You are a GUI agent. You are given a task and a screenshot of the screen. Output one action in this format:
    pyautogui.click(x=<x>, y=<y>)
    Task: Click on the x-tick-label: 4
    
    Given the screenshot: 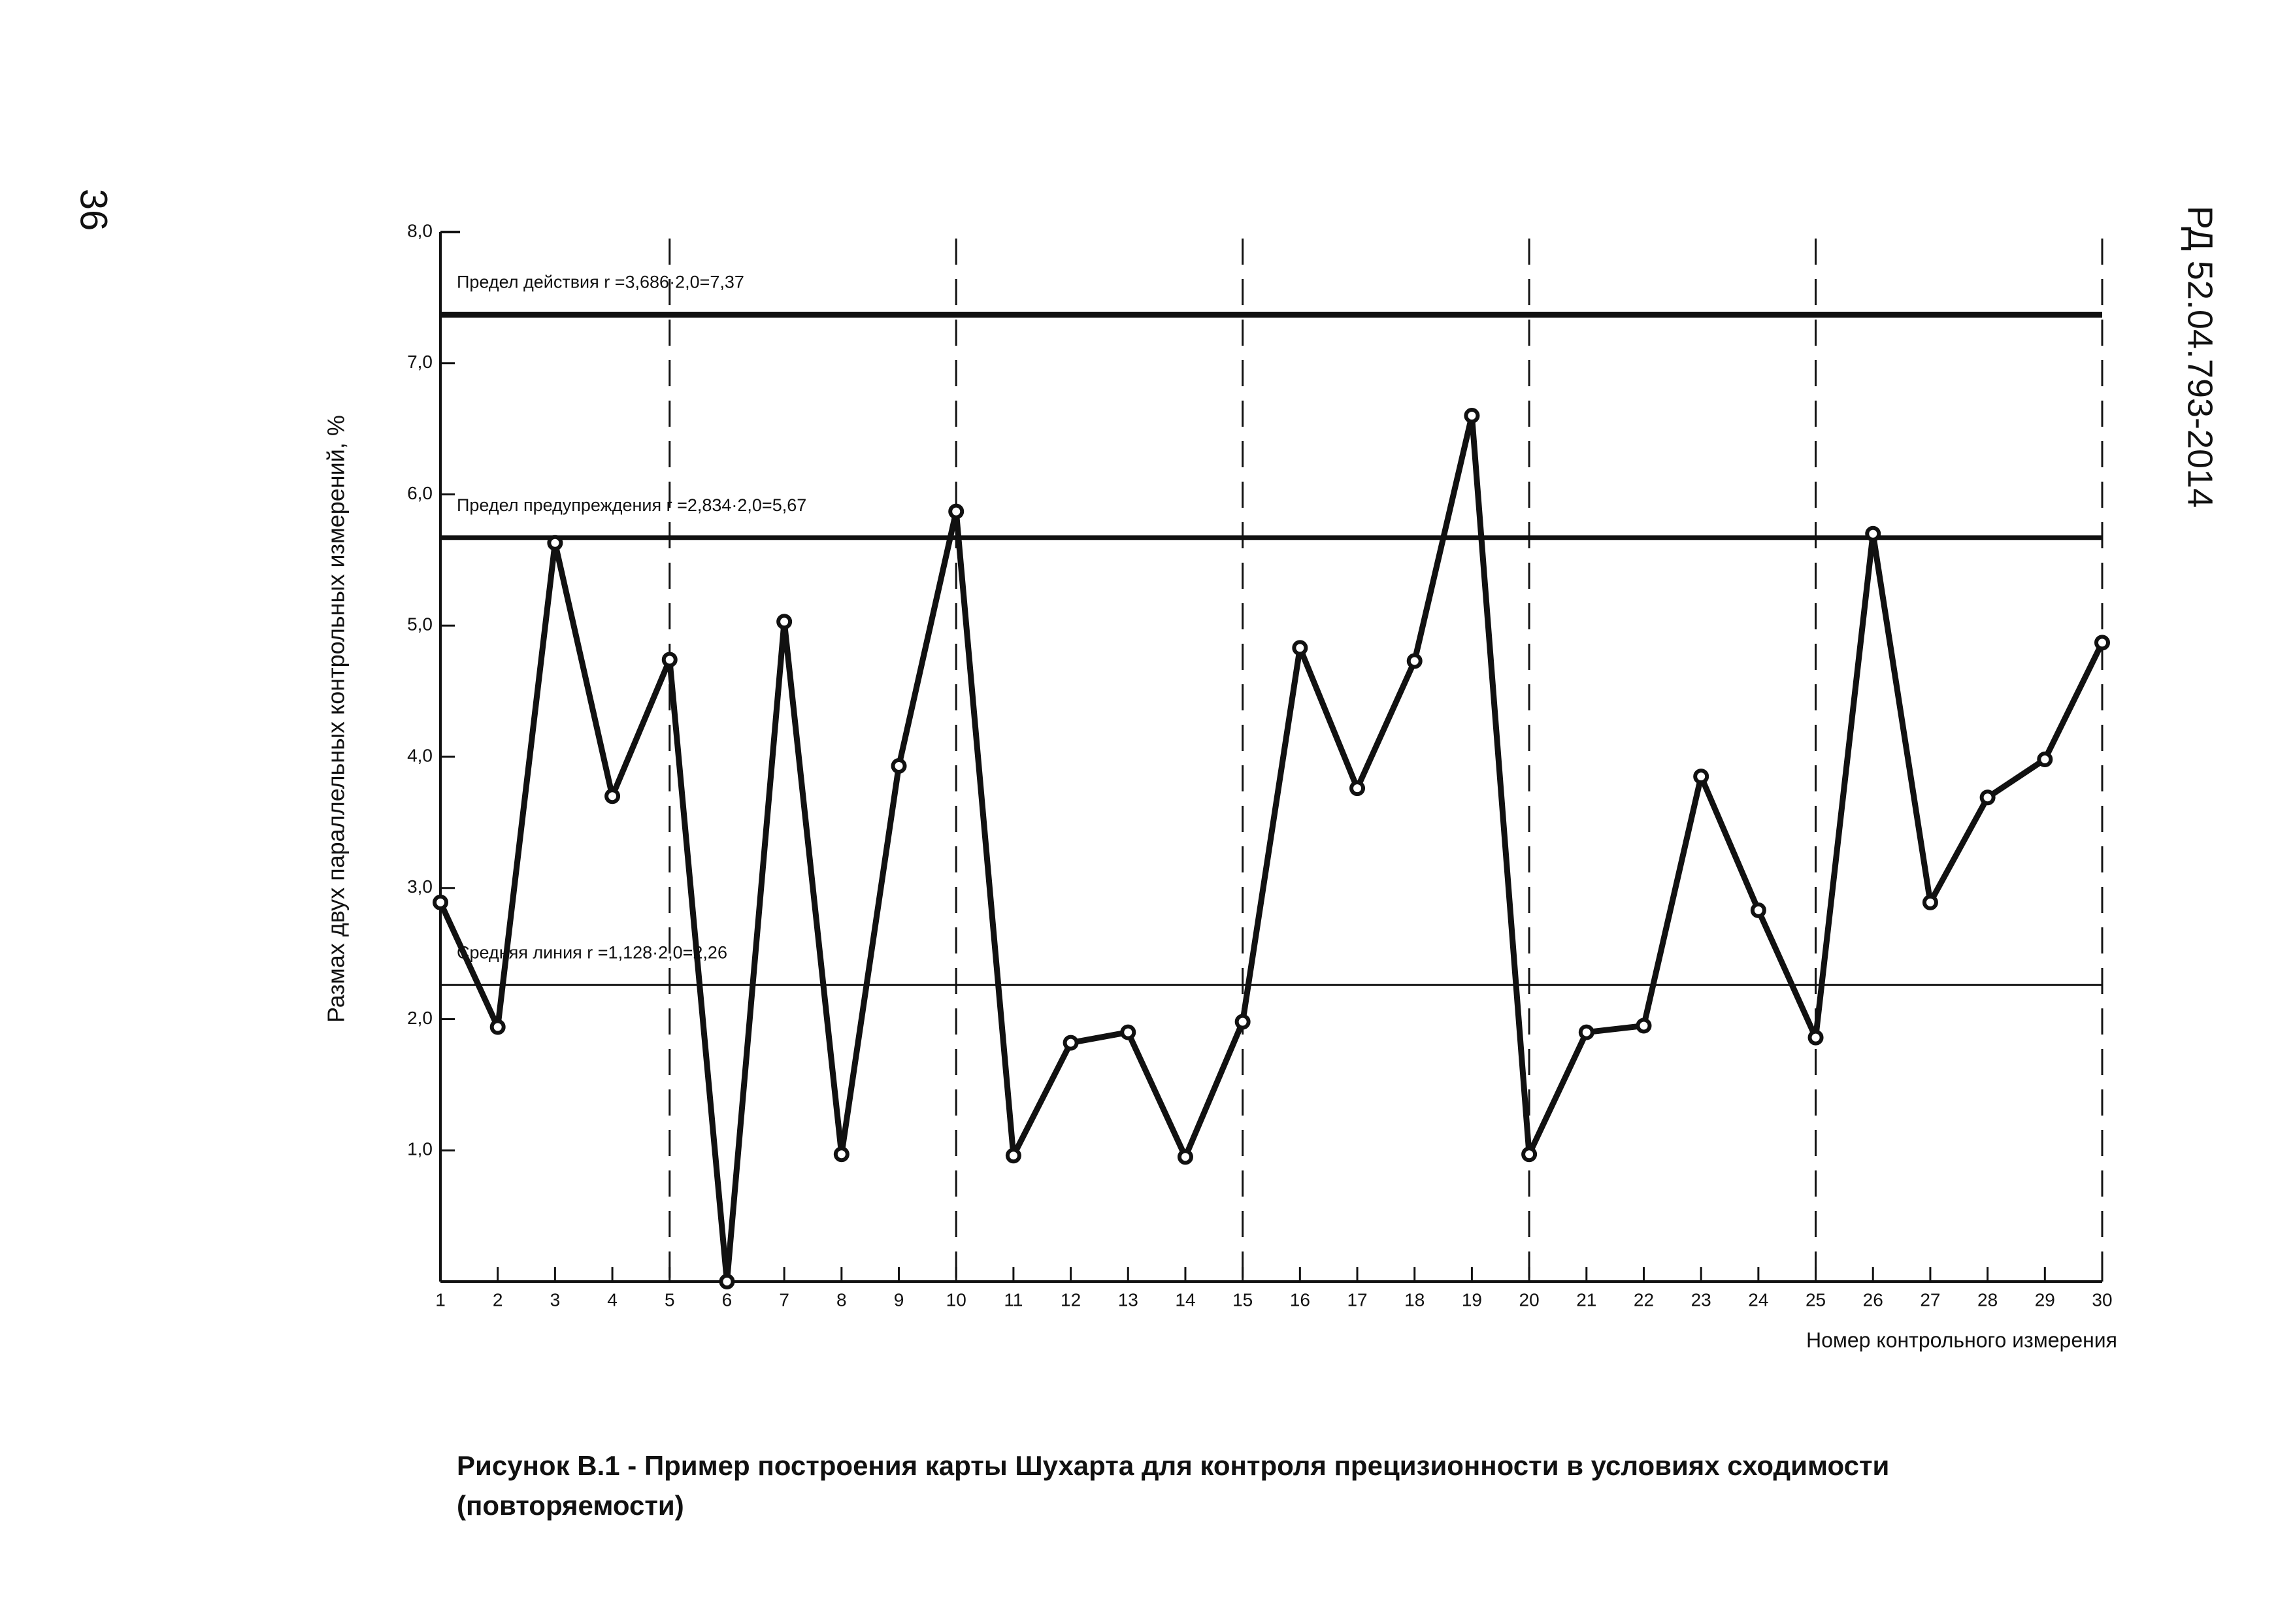 What is the action you would take?
    pyautogui.click(x=612, y=1299)
    